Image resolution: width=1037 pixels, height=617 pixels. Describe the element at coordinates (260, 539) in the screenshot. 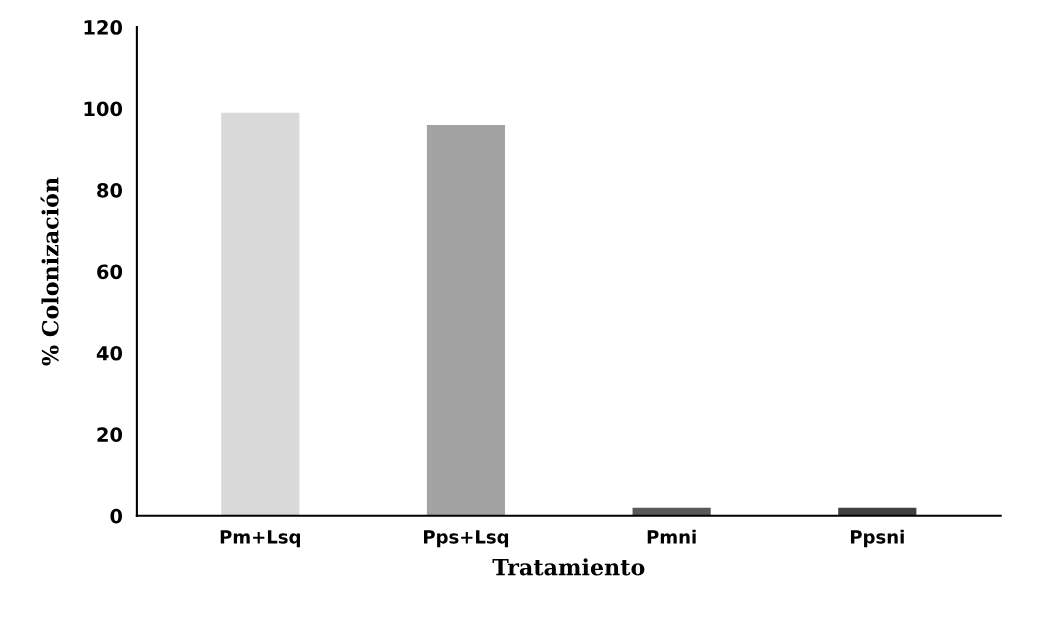

I see `x-tick-label: Pm+Lsq` at that location.